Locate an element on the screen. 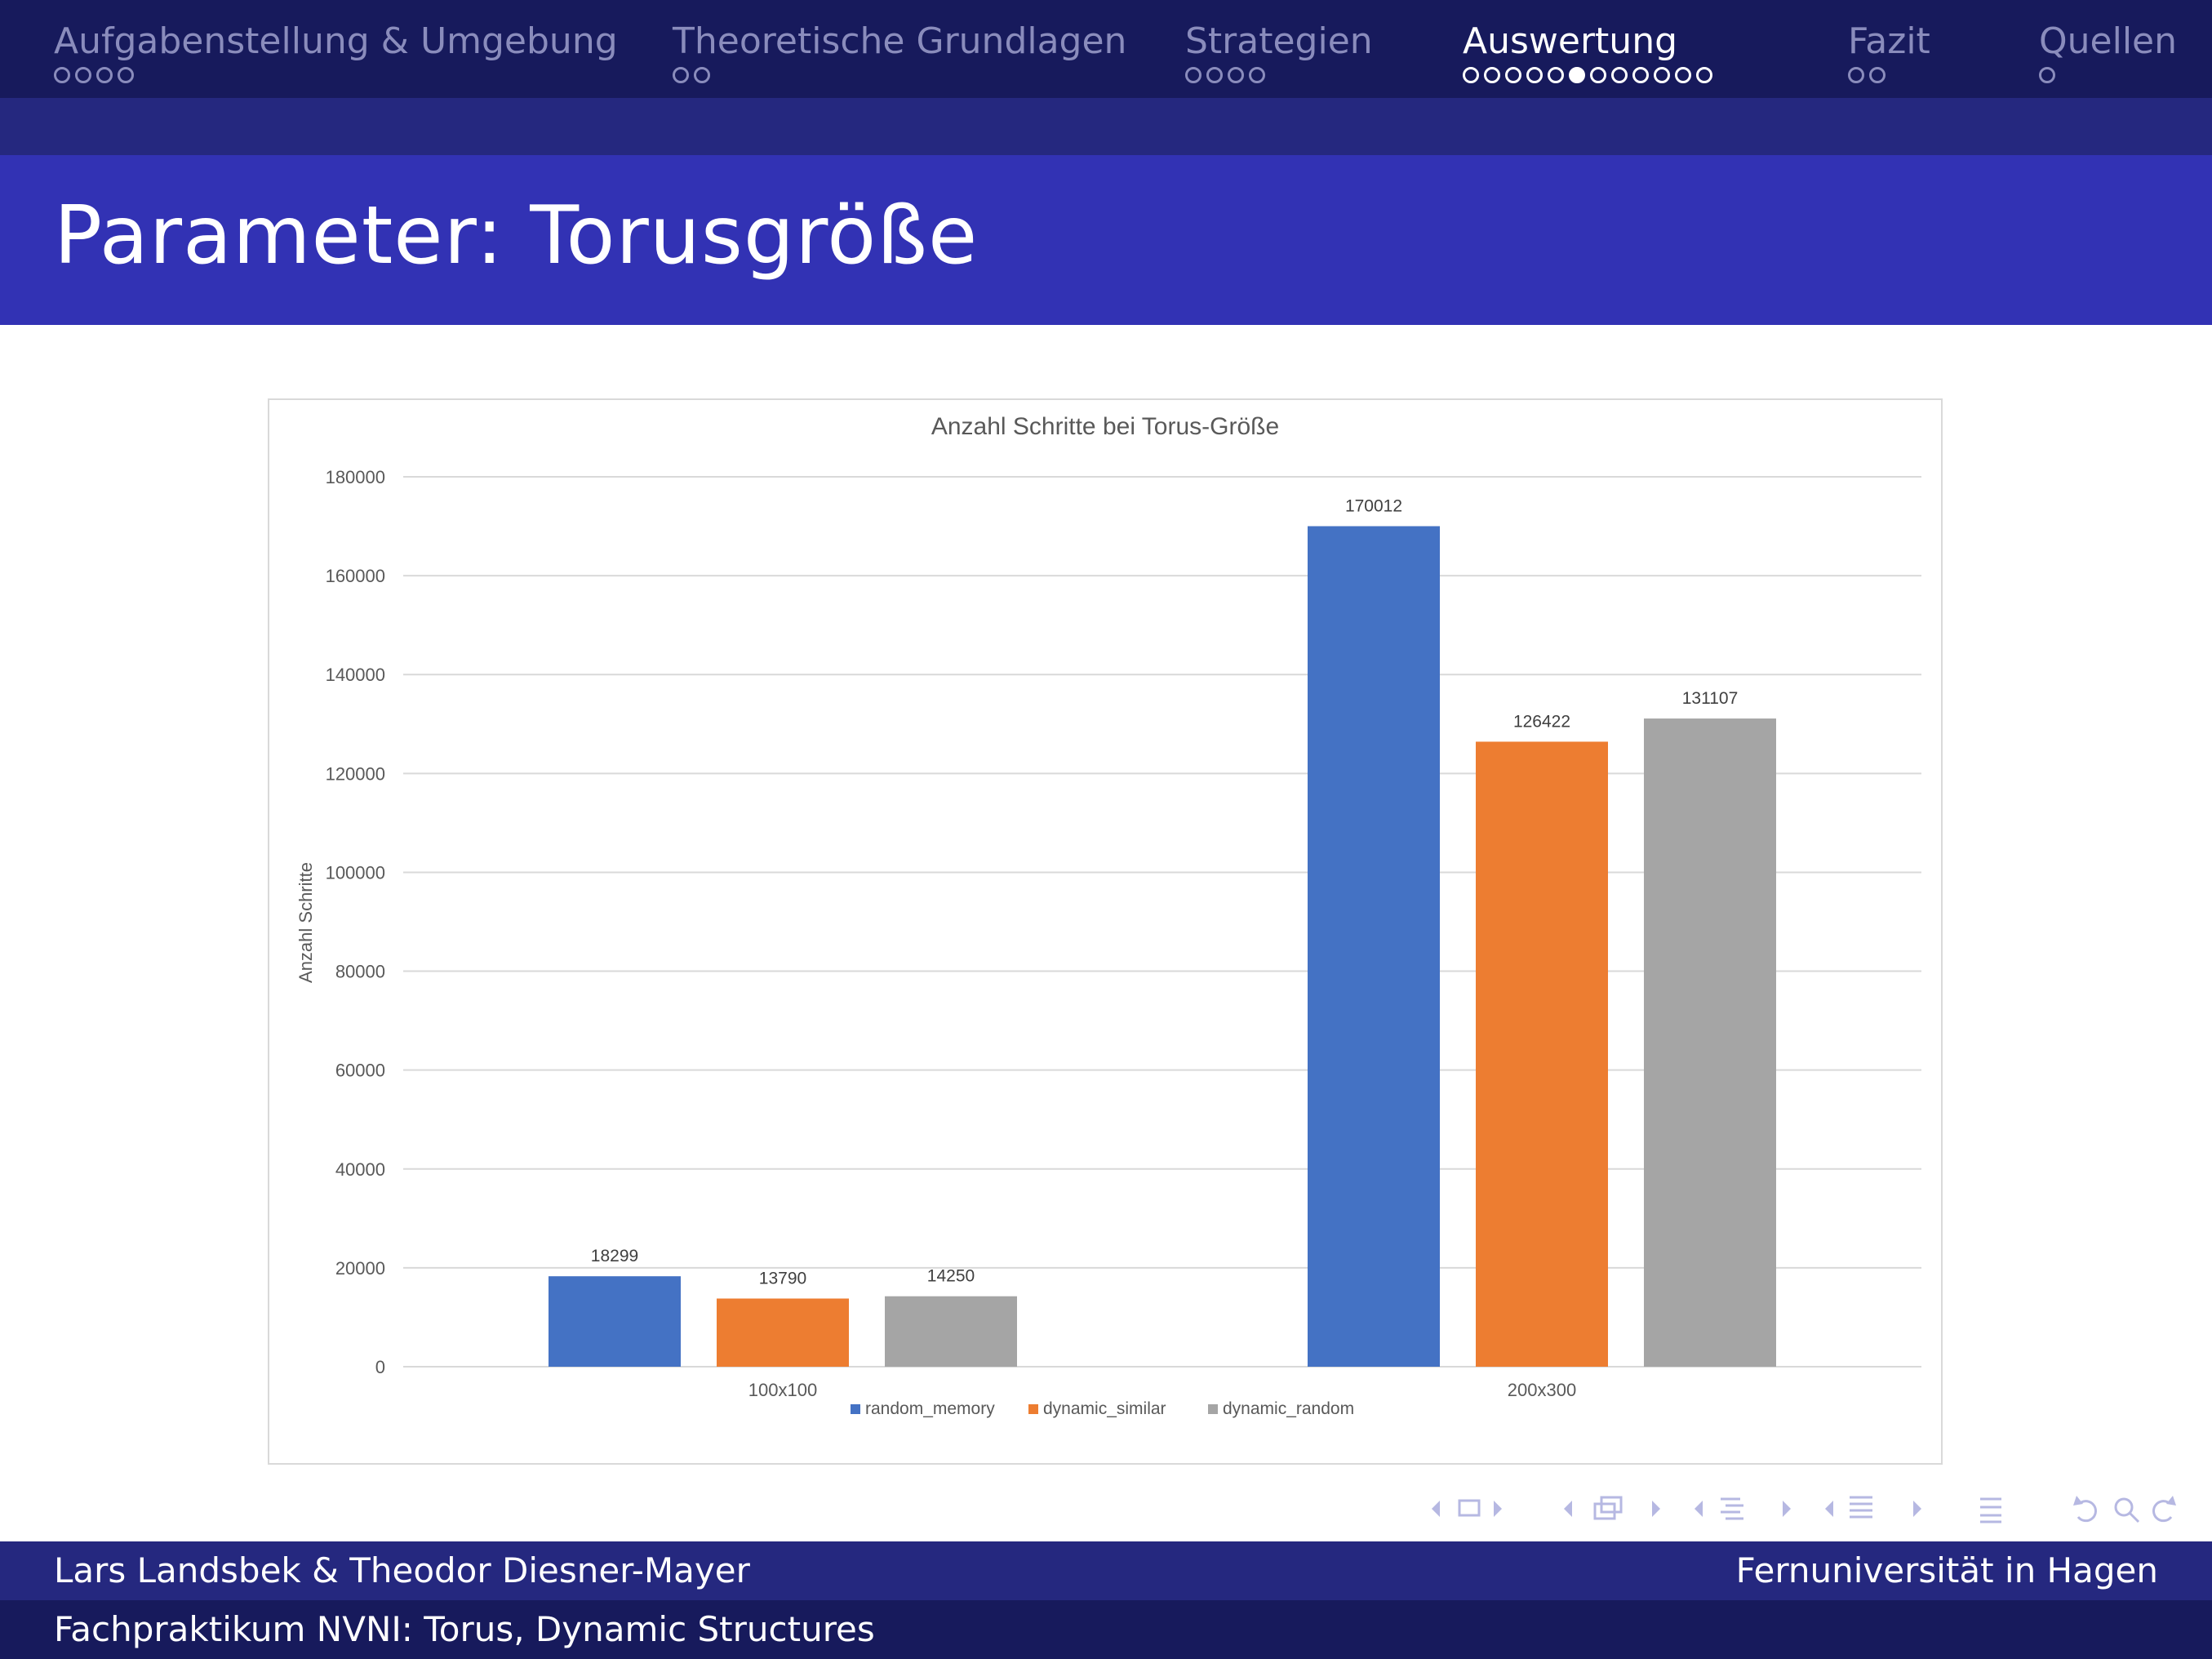 Image resolution: width=2212 pixels, height=1659 pixels. nav-section-quellen: Quellen is located at coordinates (2108, 51).